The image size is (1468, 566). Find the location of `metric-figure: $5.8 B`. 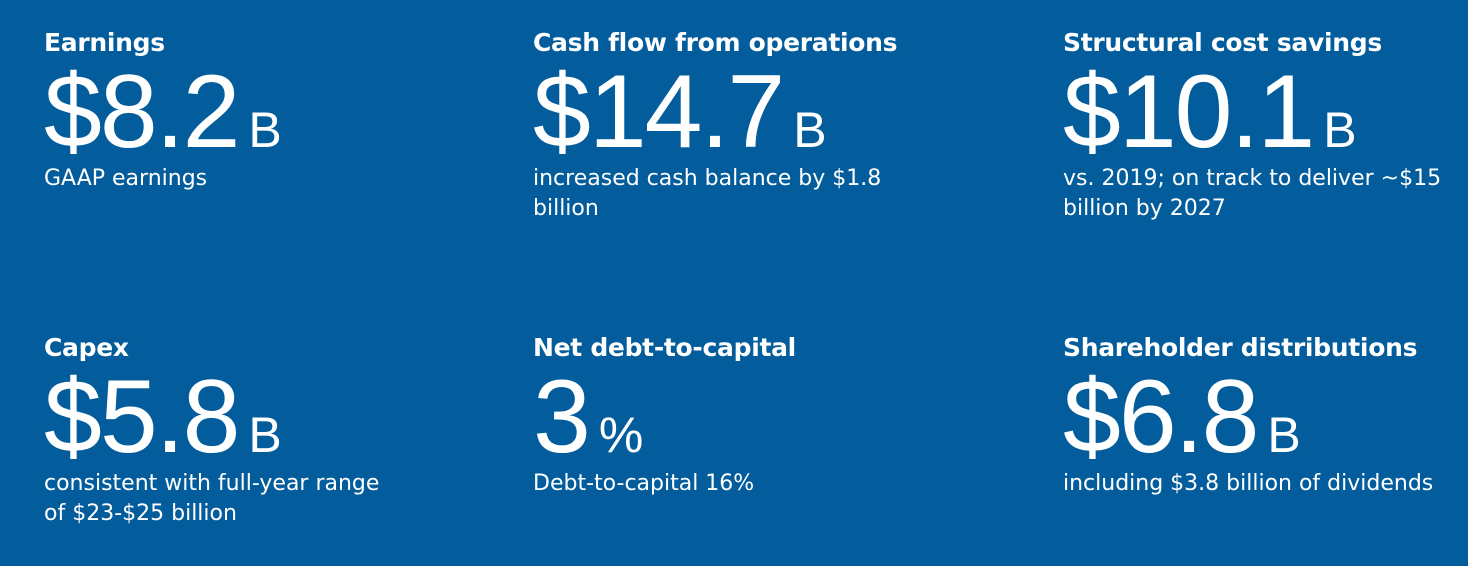

metric-figure: $5.8 B is located at coordinates (264, 417).